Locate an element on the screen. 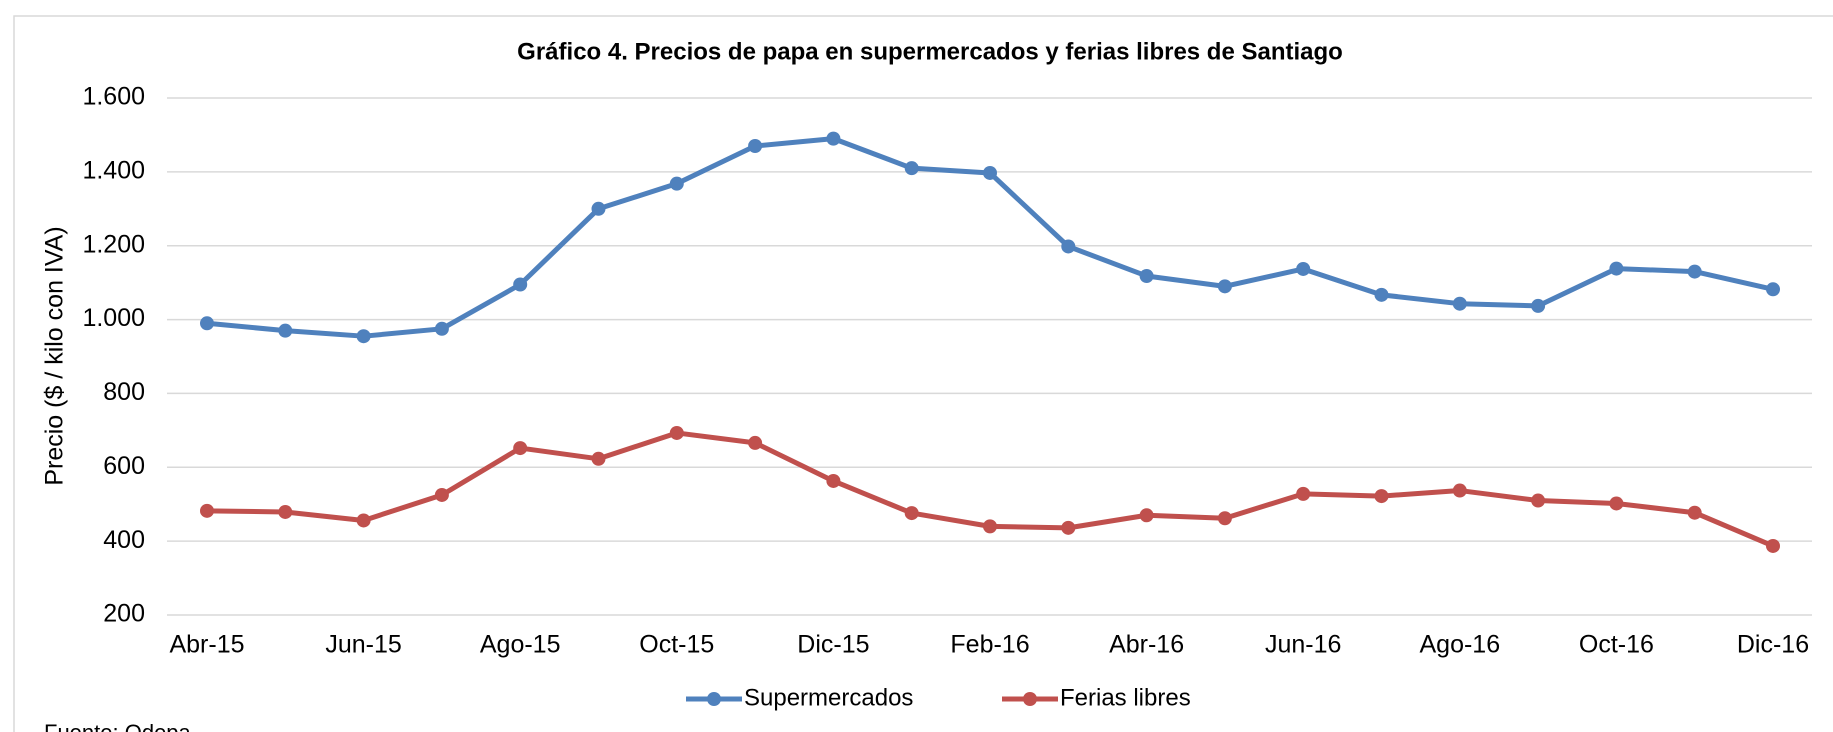 The image size is (1833, 732). y-tick-label: 600 is located at coordinates (124, 466).